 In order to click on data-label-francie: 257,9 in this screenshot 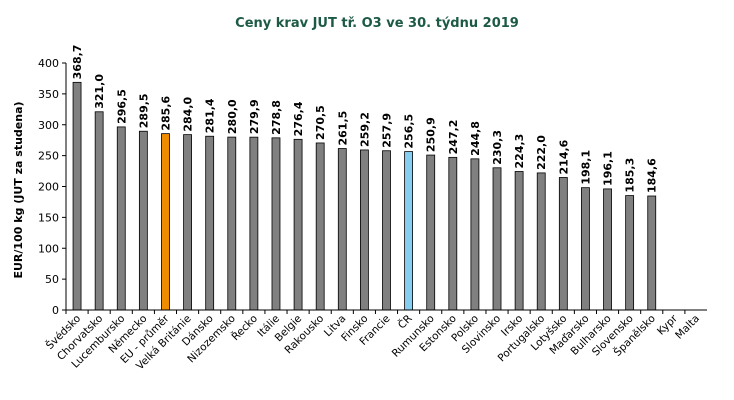, I will do `click(387, 130)`.